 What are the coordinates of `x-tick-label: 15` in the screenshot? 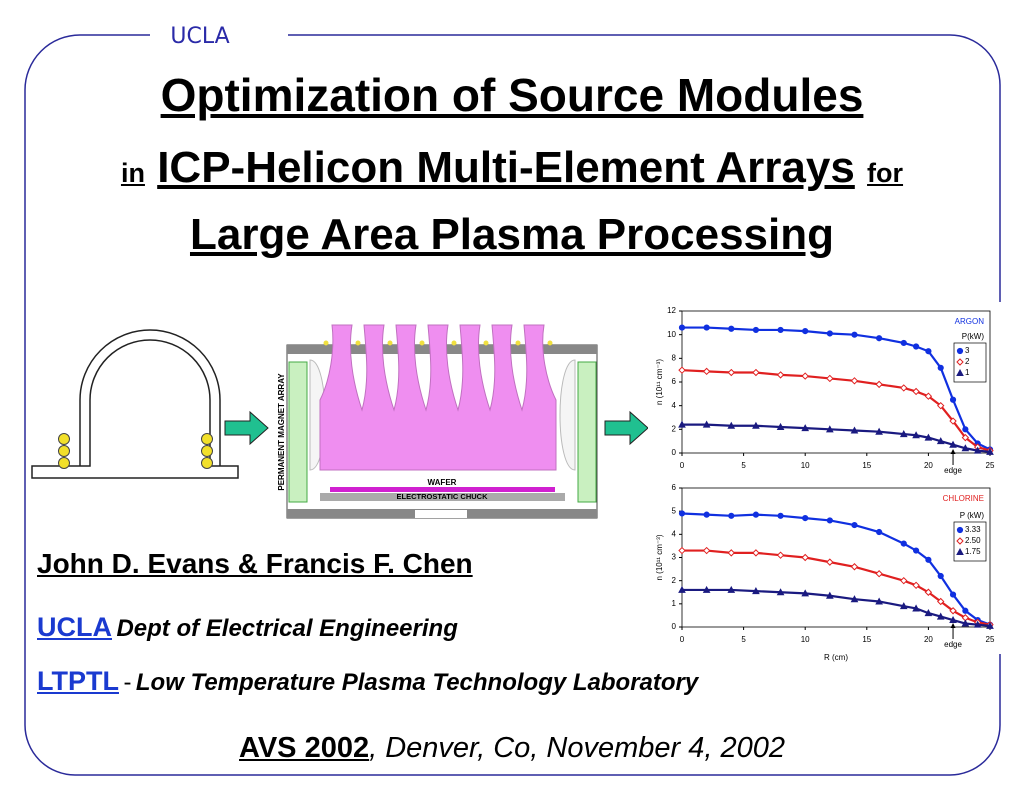 It's located at (866, 465).